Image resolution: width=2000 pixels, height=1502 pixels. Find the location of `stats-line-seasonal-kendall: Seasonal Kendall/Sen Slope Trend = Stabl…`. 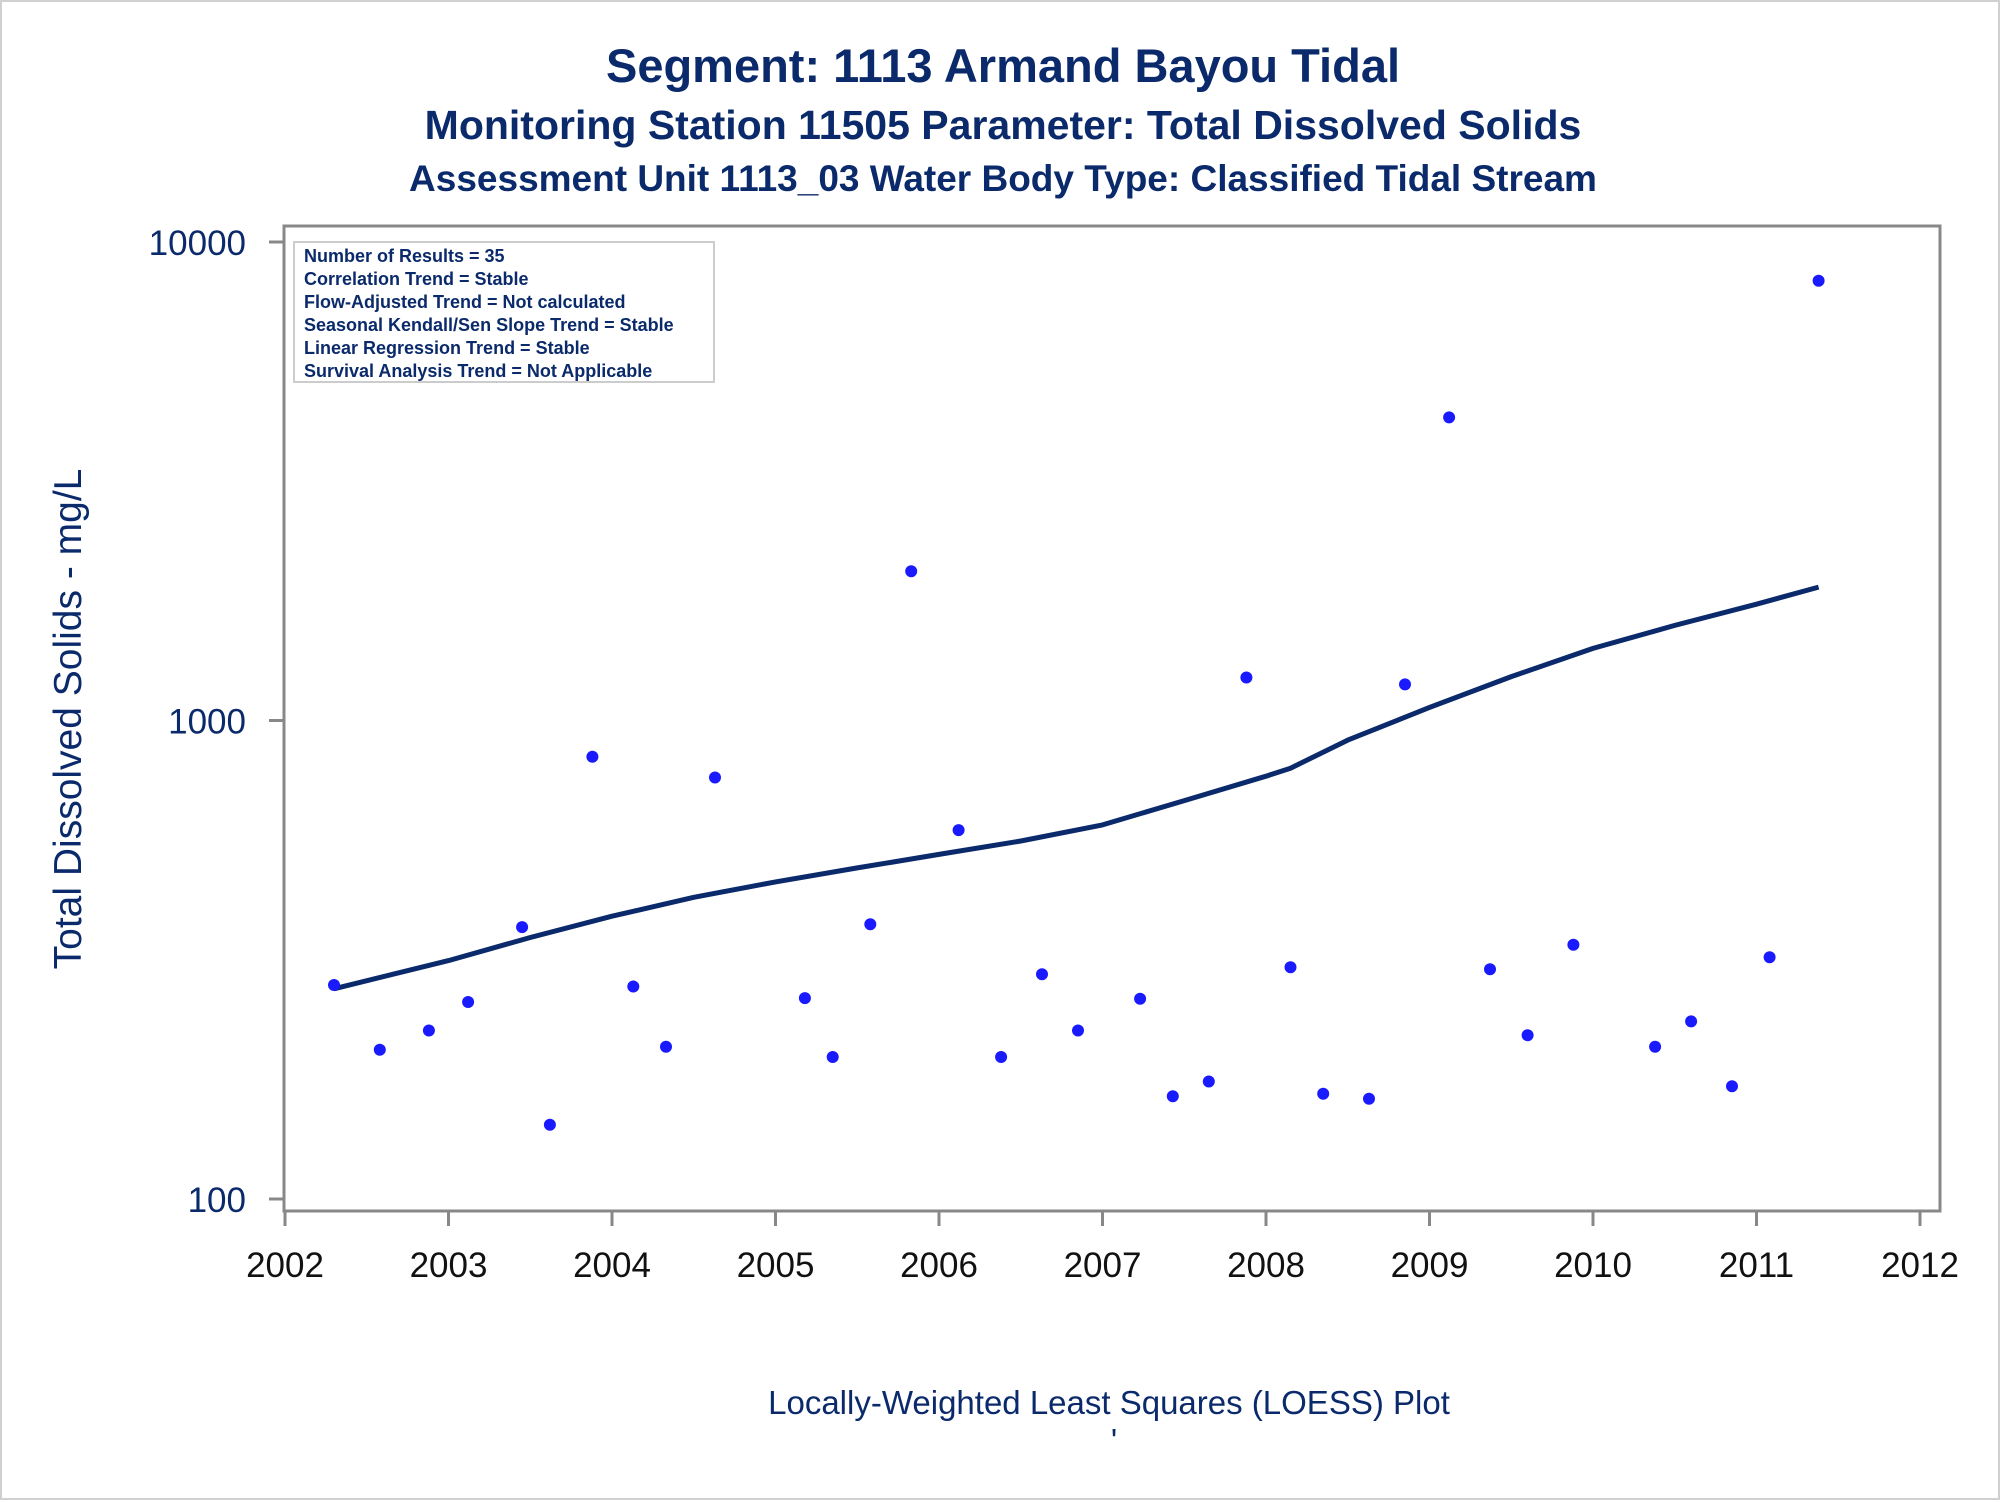

stats-line-seasonal-kendall: Seasonal Kendall/Sen Slope Trend = Stabl… is located at coordinates (489, 325).